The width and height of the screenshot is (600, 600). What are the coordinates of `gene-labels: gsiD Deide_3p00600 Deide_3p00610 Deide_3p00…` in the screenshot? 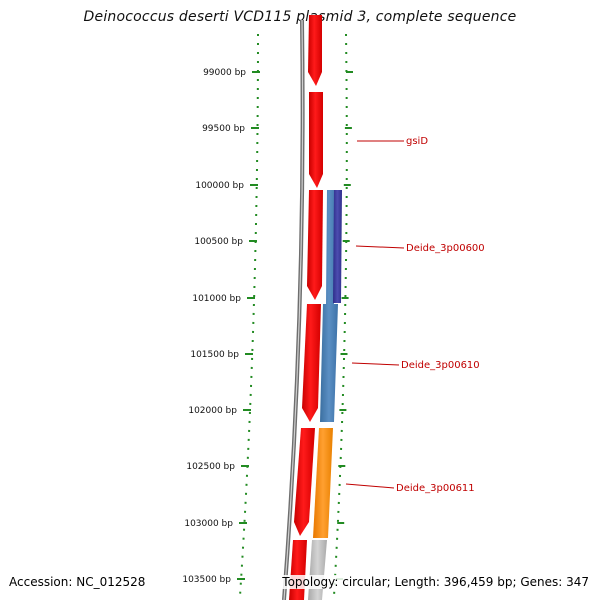 It's located at (415, 315).